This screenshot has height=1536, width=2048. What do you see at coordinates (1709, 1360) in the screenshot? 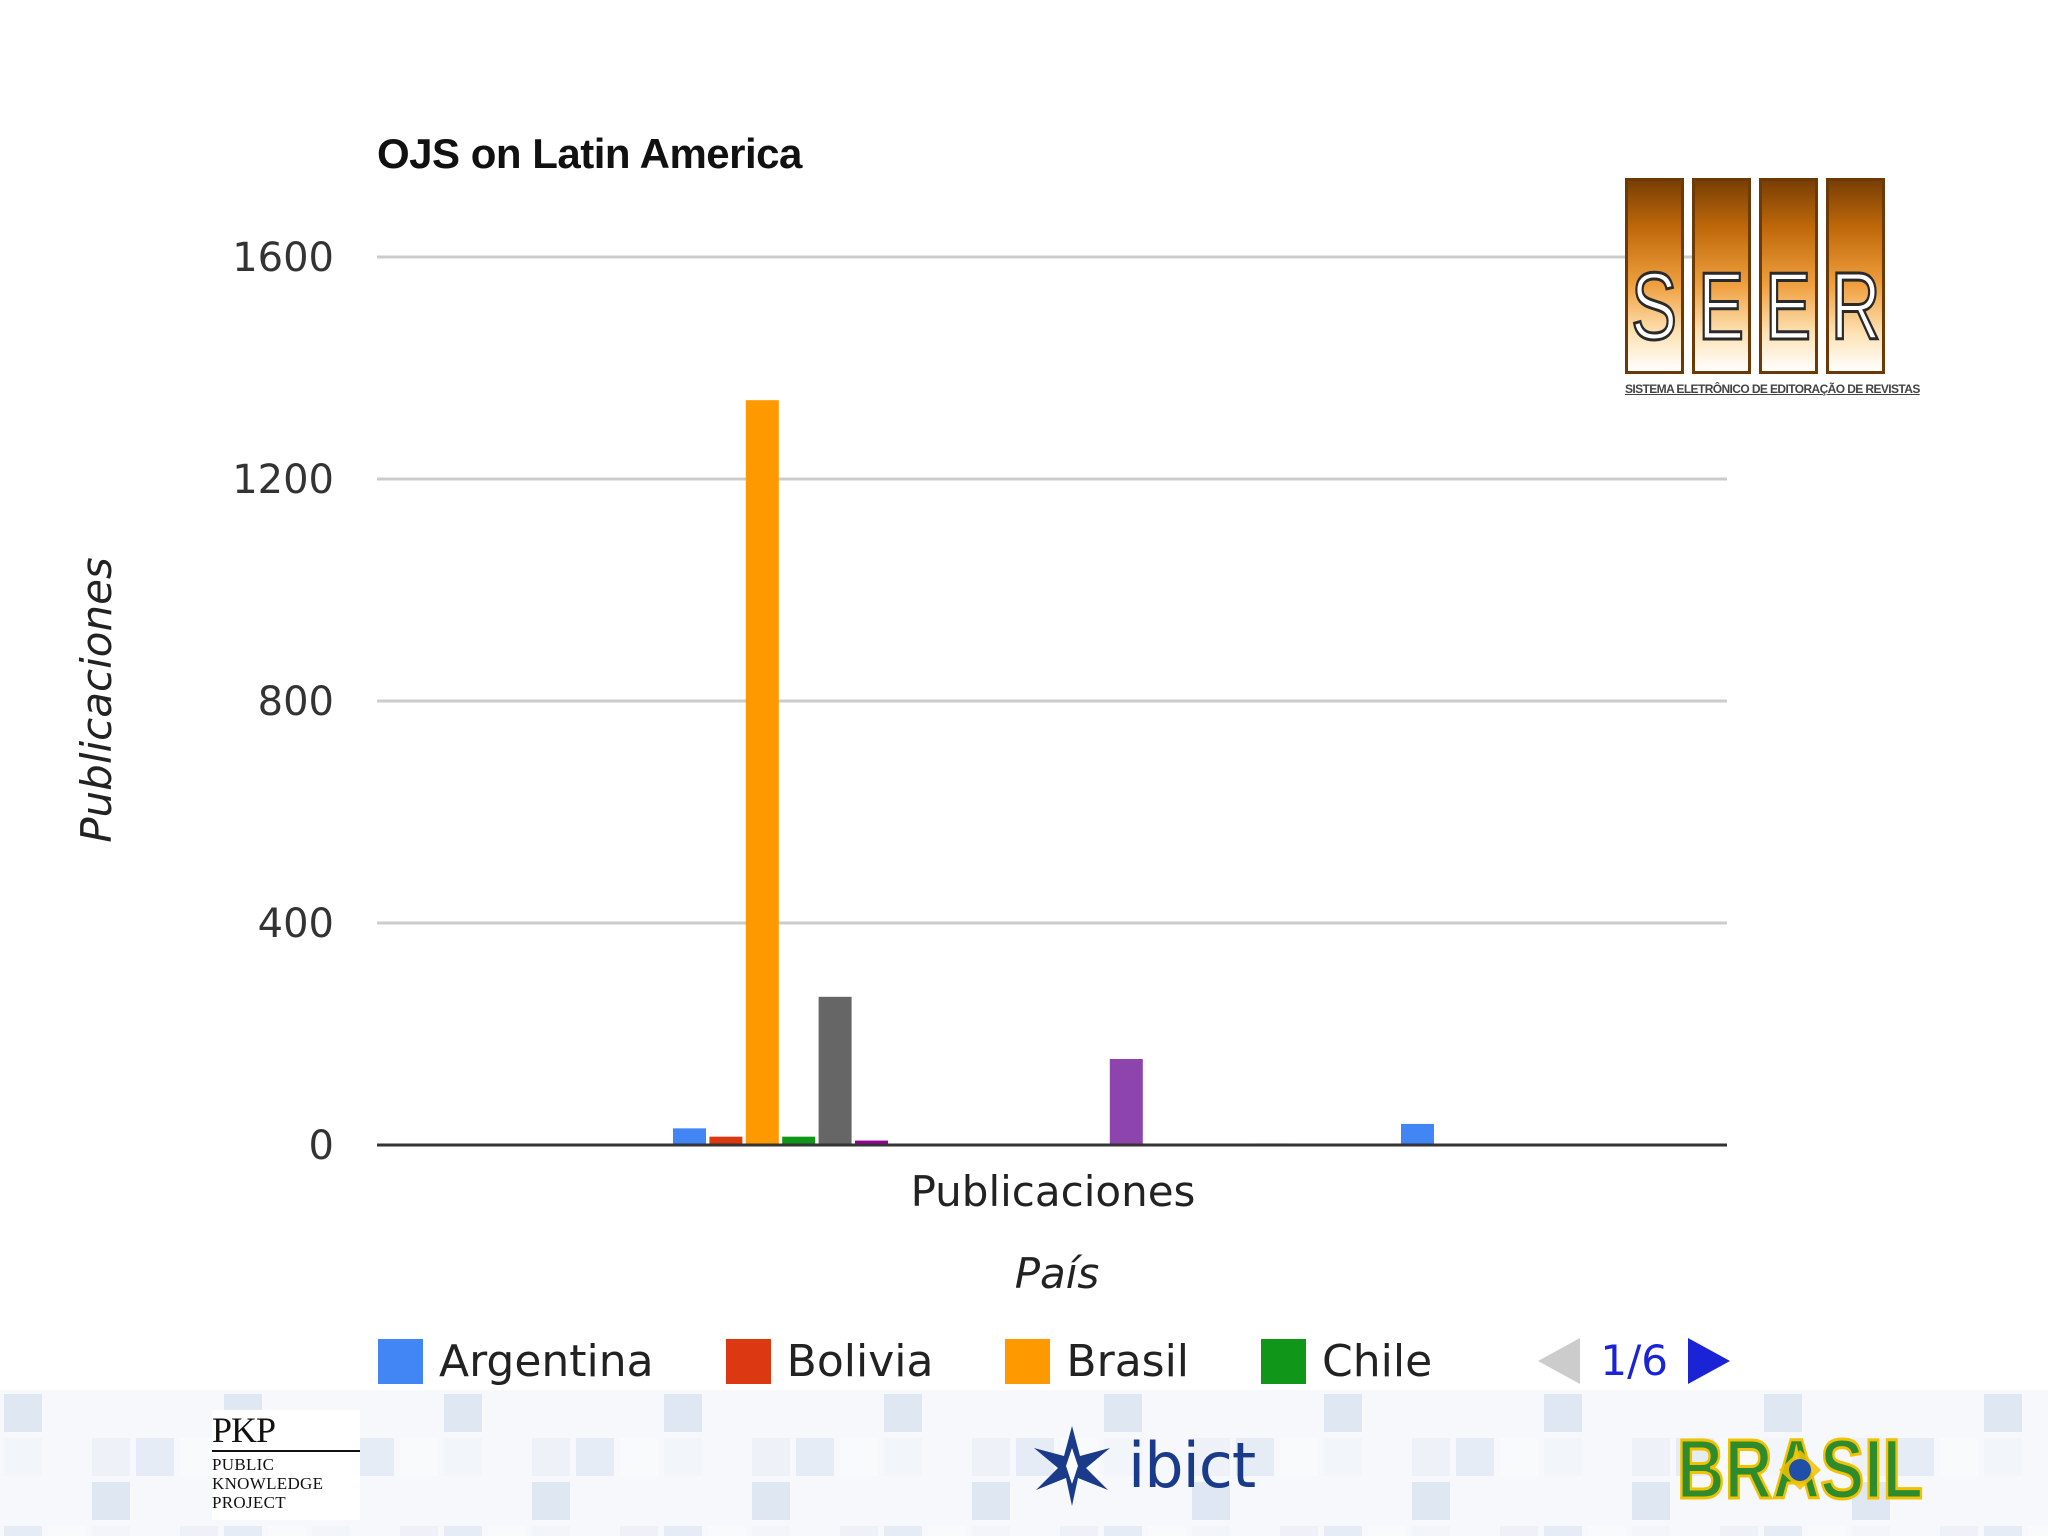
I see `next-page-arrow-icon` at bounding box center [1709, 1360].